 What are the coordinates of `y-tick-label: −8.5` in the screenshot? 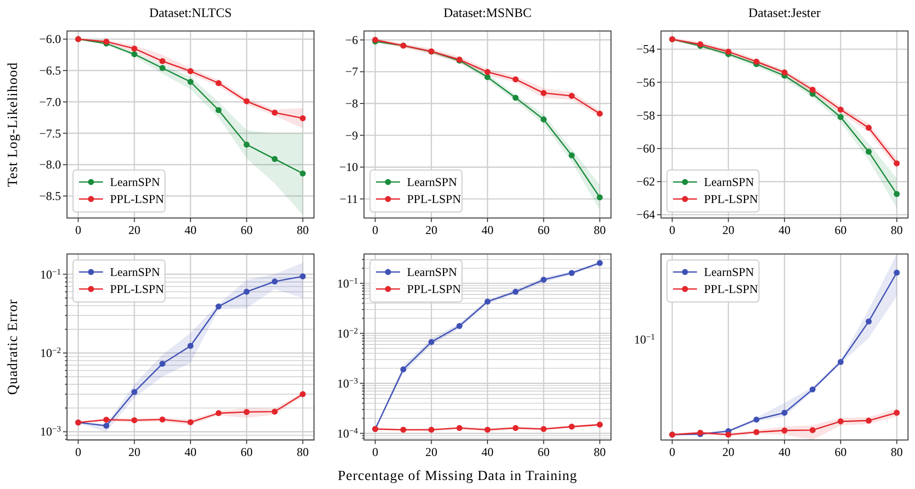 It's located at (50, 196).